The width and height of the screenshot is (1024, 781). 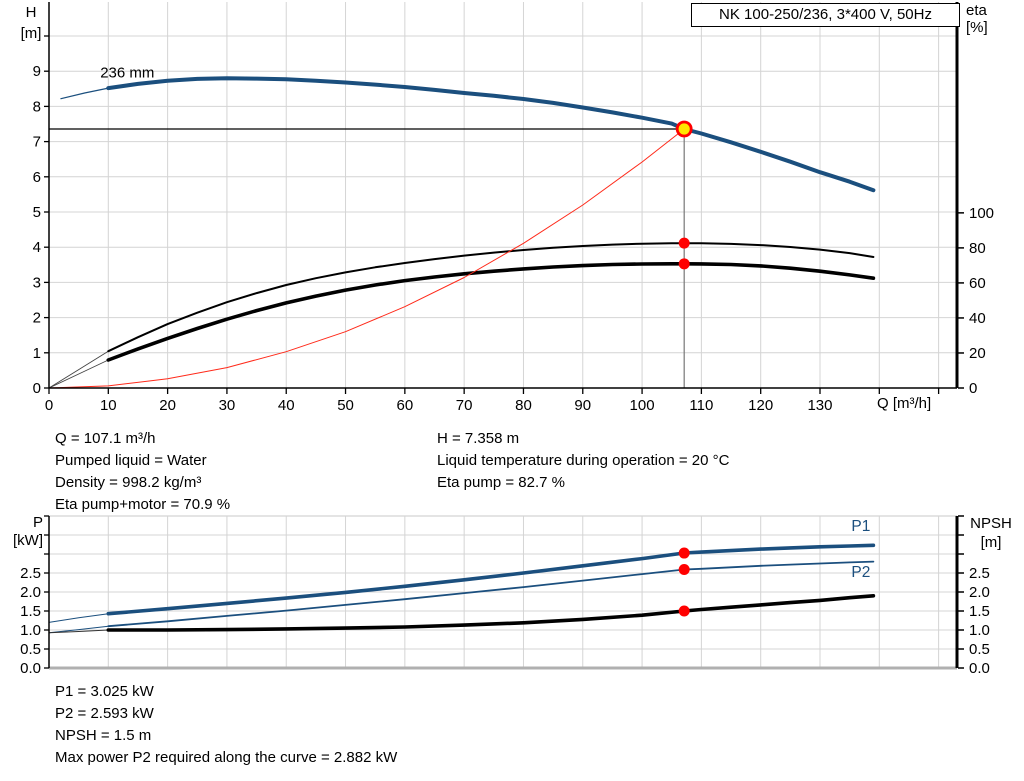 What do you see at coordinates (37, 318) in the screenshot?
I see `left-axis-tick-label: 2` at bounding box center [37, 318].